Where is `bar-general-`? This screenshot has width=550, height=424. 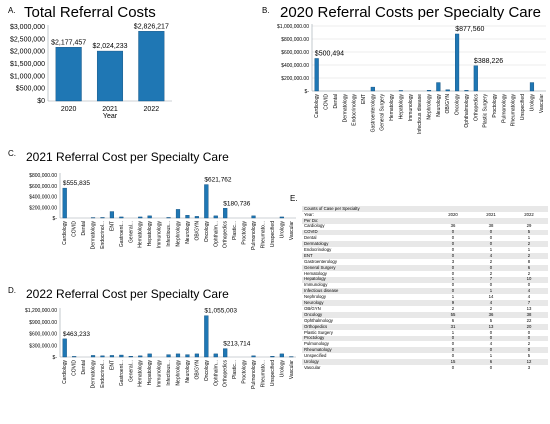 bar-general- is located at coordinates (130, 357).